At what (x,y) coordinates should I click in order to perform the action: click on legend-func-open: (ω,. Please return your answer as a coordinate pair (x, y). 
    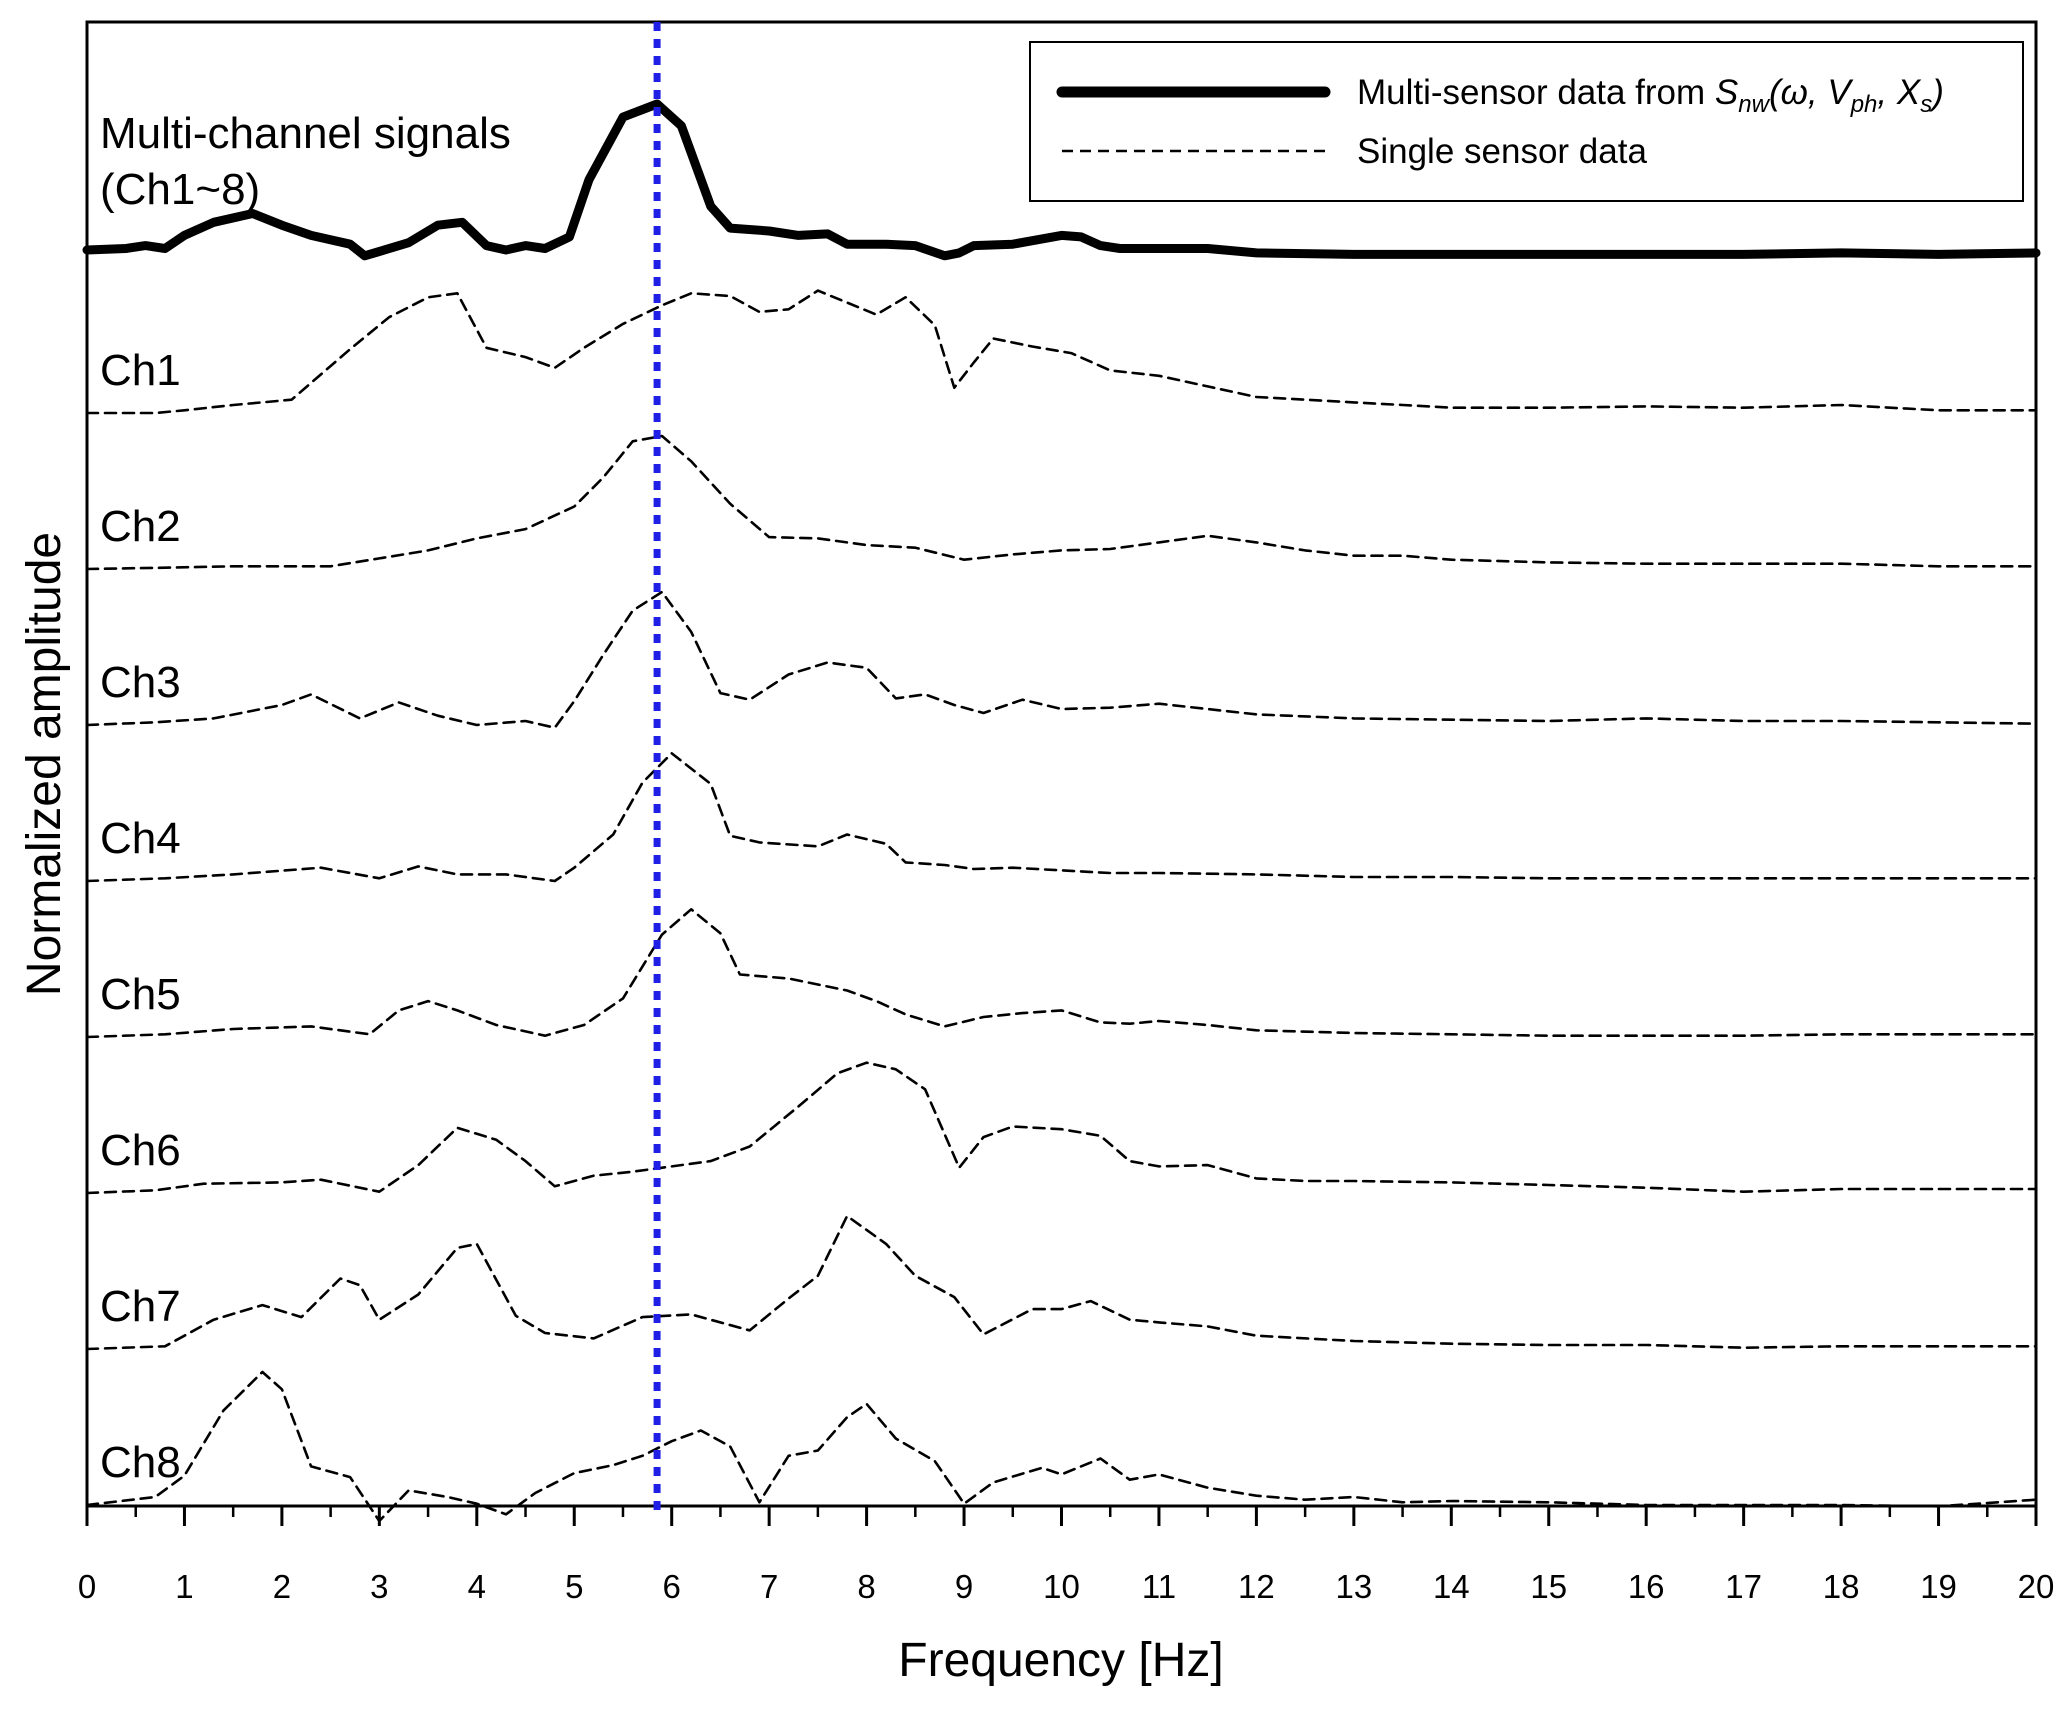
    Looking at the image, I should click on (1798, 92).